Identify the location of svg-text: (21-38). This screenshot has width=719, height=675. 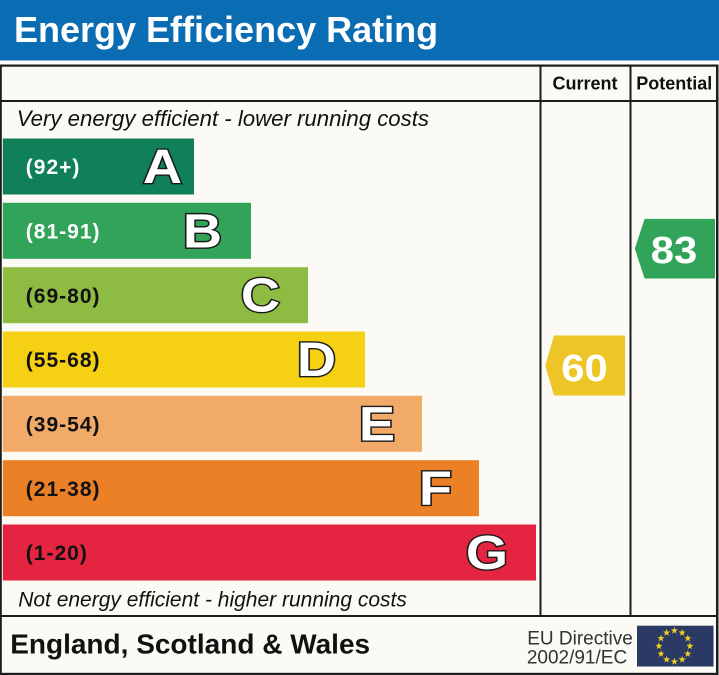
(63, 489).